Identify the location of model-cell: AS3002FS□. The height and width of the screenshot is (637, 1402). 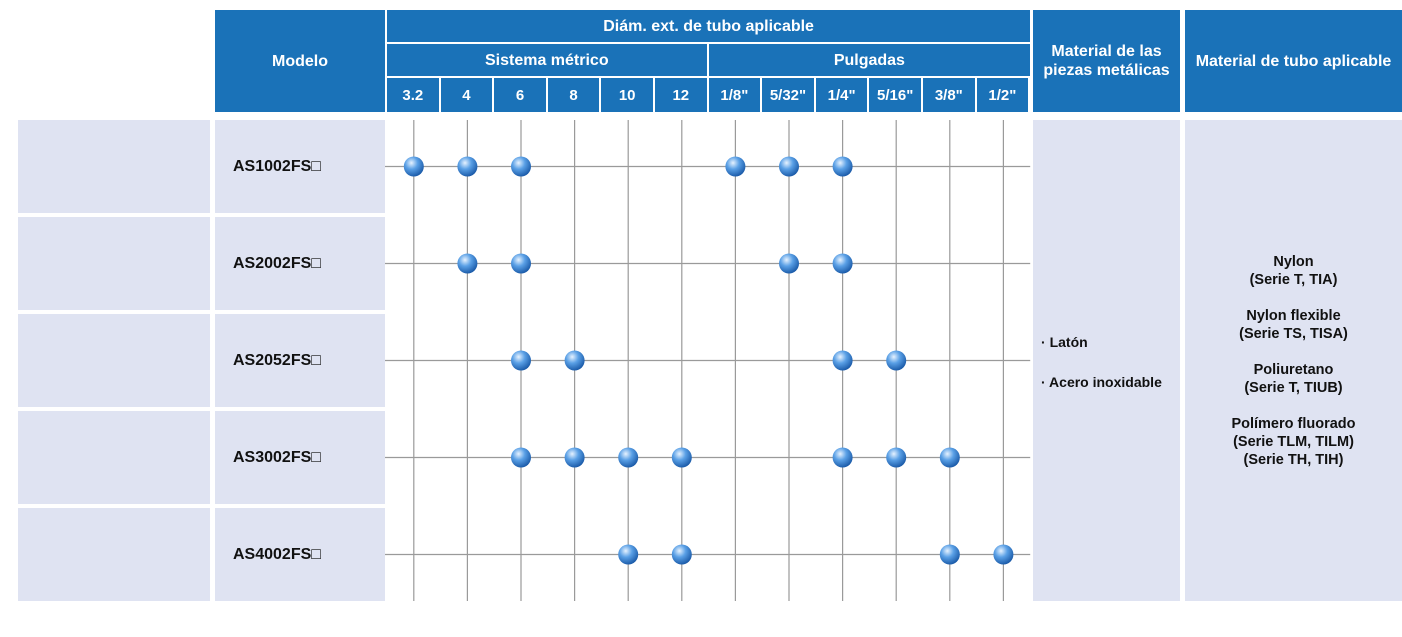
(300, 457).